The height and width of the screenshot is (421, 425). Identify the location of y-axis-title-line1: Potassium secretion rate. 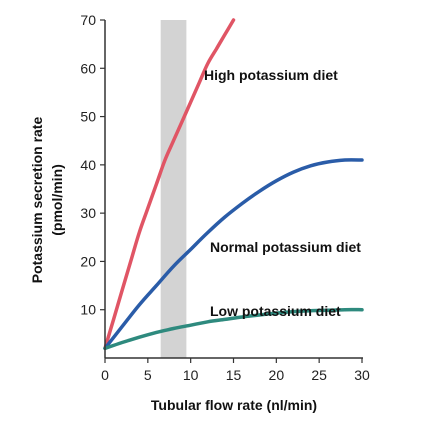
(37, 200).